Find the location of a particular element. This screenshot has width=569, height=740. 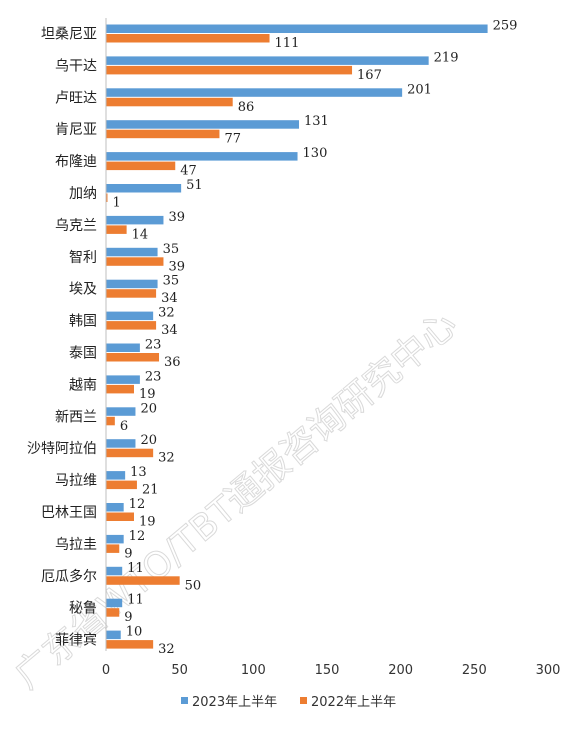

category-label: 菲律宾 is located at coordinates (76, 641).